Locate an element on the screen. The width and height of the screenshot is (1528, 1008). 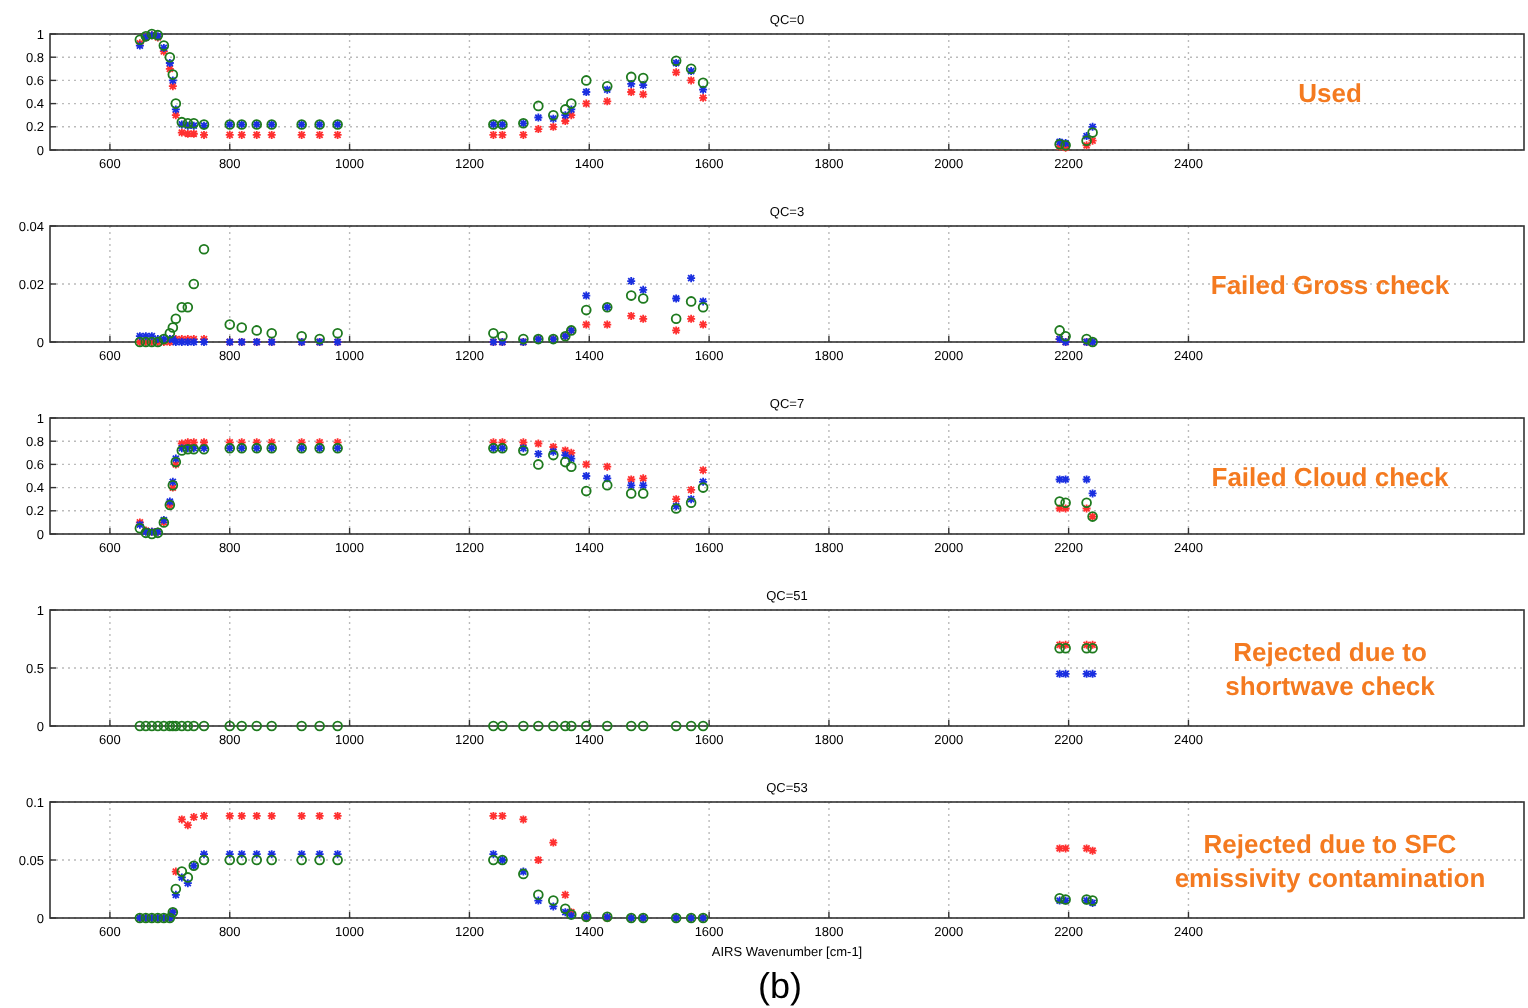
annotation: Rejected due to SFC emissivity contamination is located at coordinates (1330, 861).